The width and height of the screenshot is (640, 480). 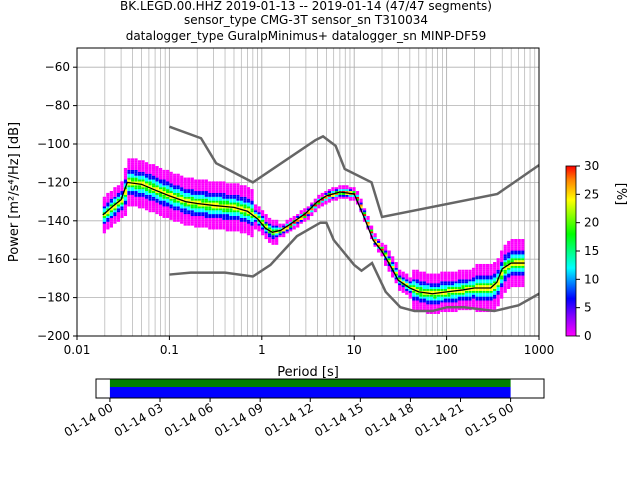 I want to click on y-tick-label: −140, so click(x=53, y=221).